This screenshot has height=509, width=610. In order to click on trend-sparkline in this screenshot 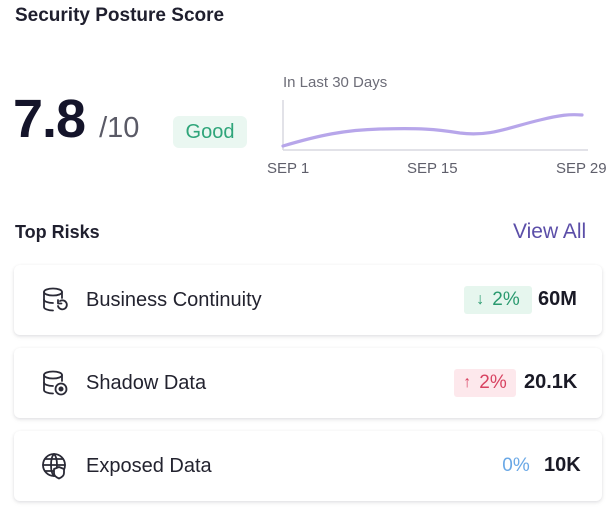, I will do `click(434, 125)`.